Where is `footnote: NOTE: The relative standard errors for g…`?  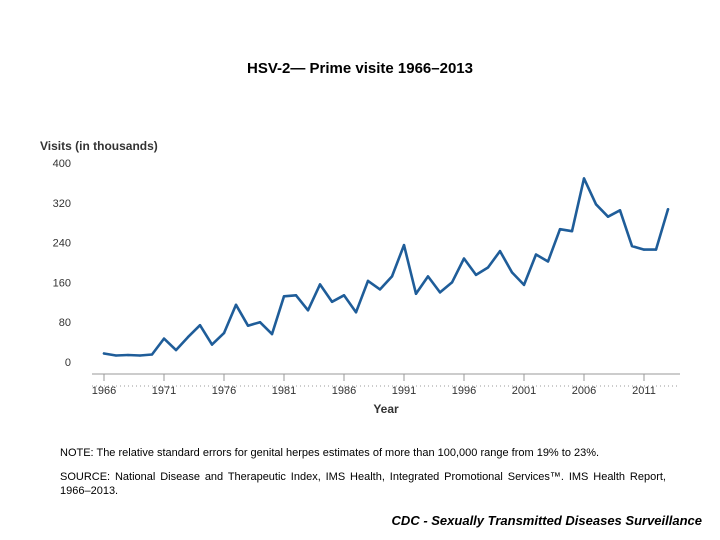
footnote: NOTE: The relative standard errors for g… is located at coordinates (330, 453).